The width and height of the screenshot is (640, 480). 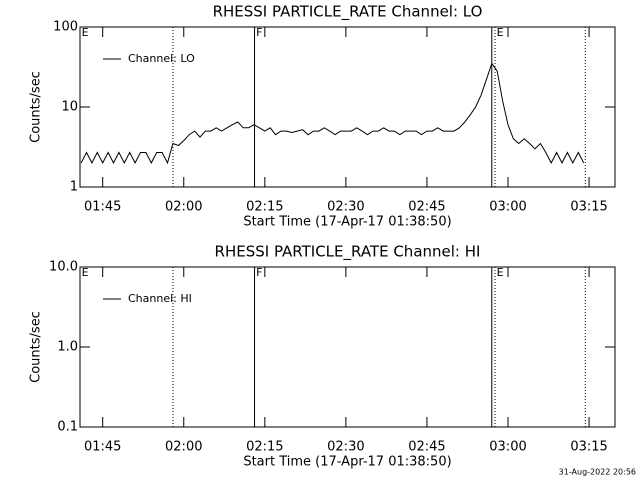 I want to click on legend-label: Channel: LO, so click(x=161, y=58).